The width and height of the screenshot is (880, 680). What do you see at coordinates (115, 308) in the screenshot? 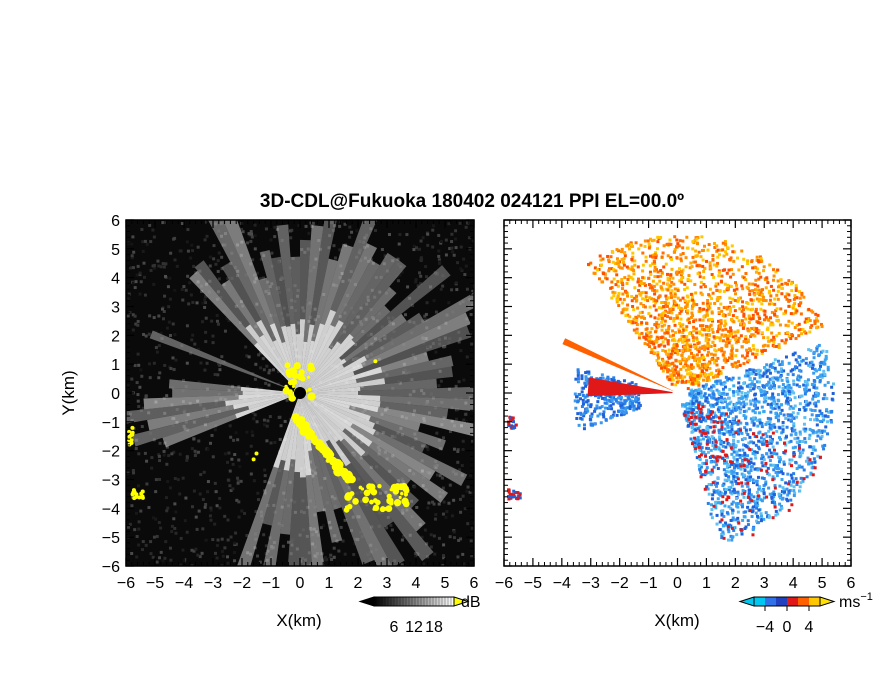
I see `y-tick-label: 3` at bounding box center [115, 308].